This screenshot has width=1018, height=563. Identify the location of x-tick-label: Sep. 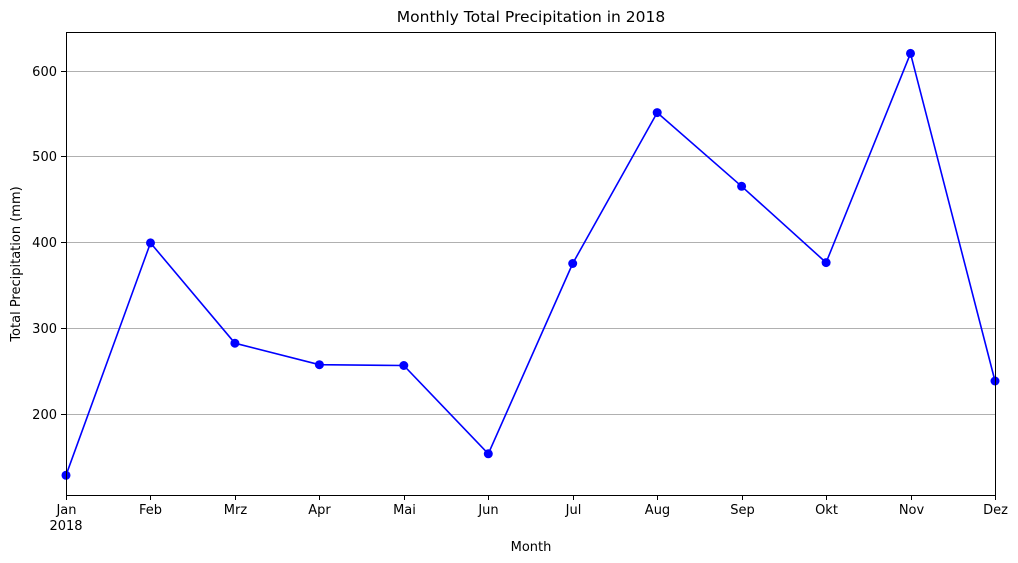
(742, 510).